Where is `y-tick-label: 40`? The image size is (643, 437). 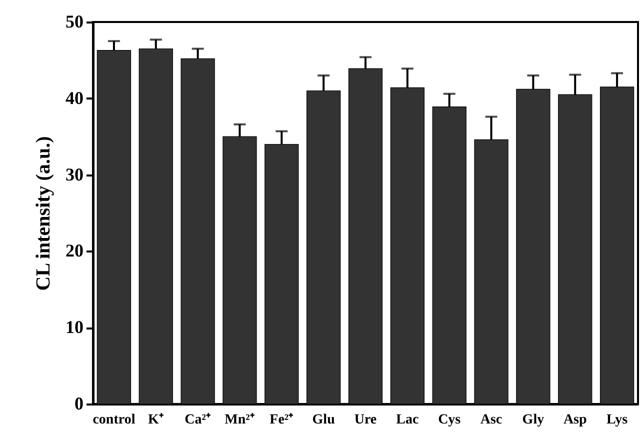 y-tick-label: 40 is located at coordinates (75, 98).